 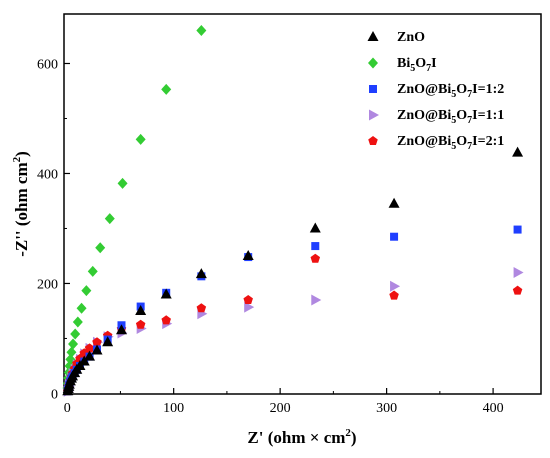 What do you see at coordinates (47, 284) in the screenshot?
I see `y-tick-label: 200` at bounding box center [47, 284].